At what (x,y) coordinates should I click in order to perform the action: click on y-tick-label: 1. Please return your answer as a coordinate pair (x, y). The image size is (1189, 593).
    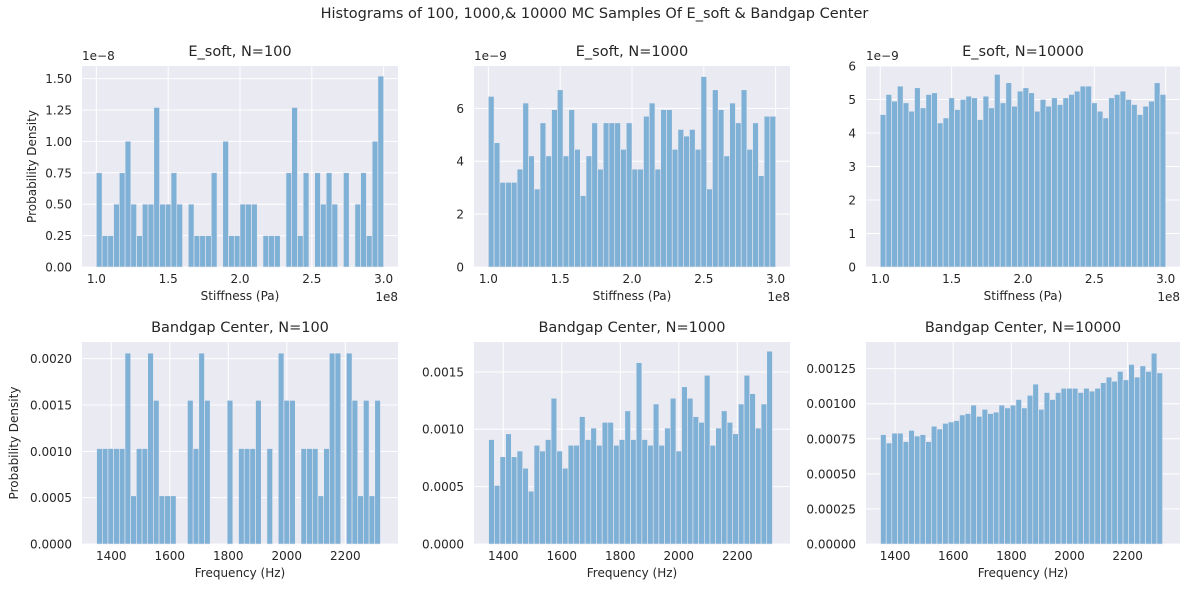
    Looking at the image, I should click on (852, 234).